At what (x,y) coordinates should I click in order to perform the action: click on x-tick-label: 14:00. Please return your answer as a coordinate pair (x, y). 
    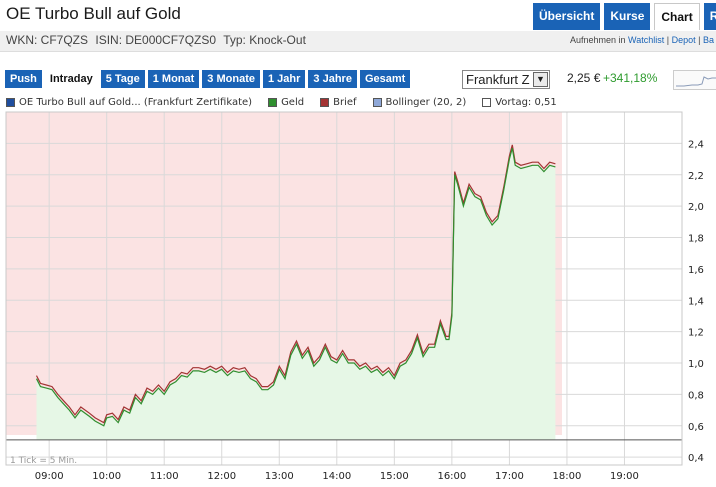
    Looking at the image, I should click on (336, 476).